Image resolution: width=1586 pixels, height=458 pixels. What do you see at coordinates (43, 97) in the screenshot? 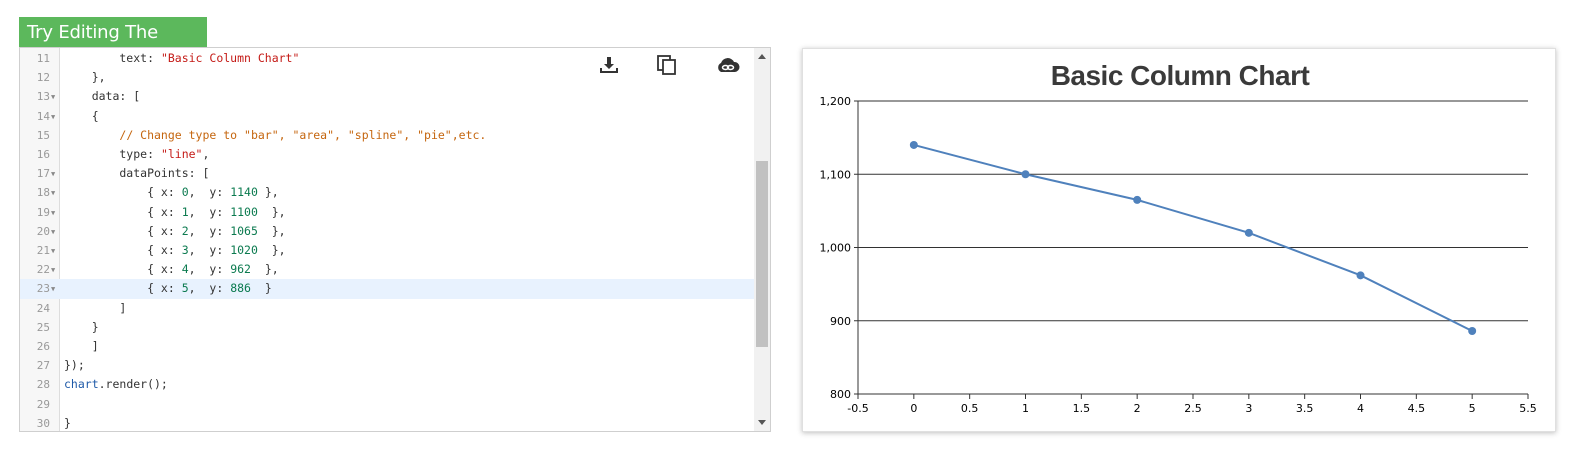
I see `line-number: 13` at bounding box center [43, 97].